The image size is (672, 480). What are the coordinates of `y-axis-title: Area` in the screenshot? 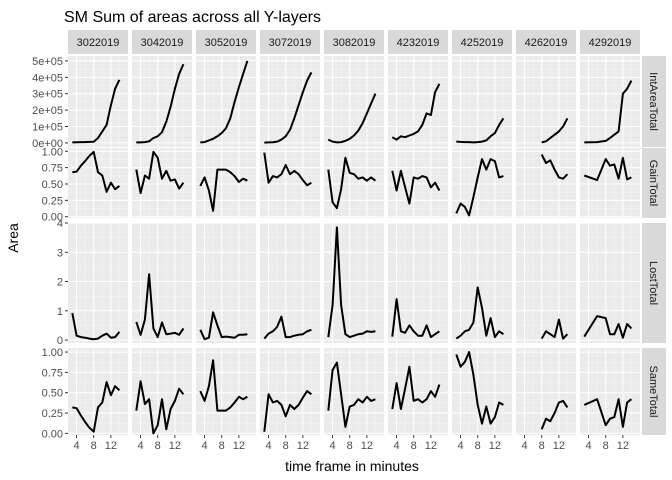 It's located at (13, 238).